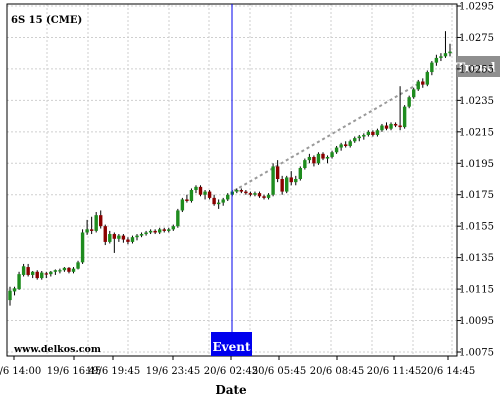 Image resolution: width=500 pixels, height=400 pixels. I want to click on y-tick-label: 1.0195, so click(476, 164).